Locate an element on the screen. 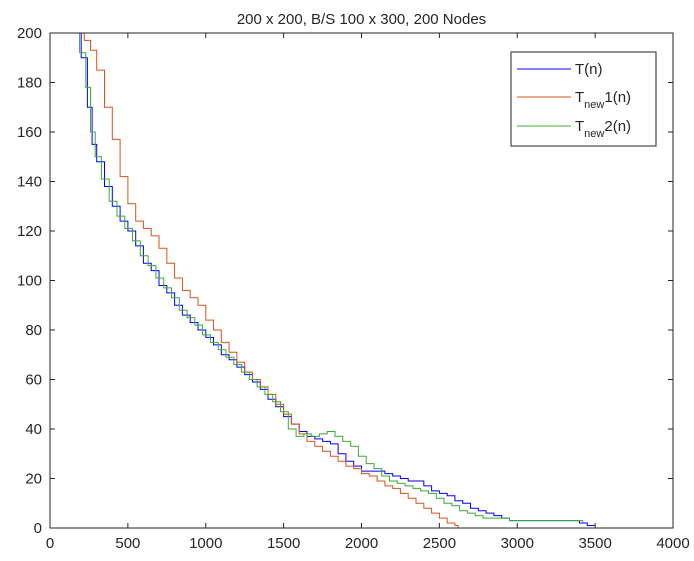 This screenshot has height=561, width=694. legend: T(n)Tnew1(n)Tnew2(n) is located at coordinates (583, 99).